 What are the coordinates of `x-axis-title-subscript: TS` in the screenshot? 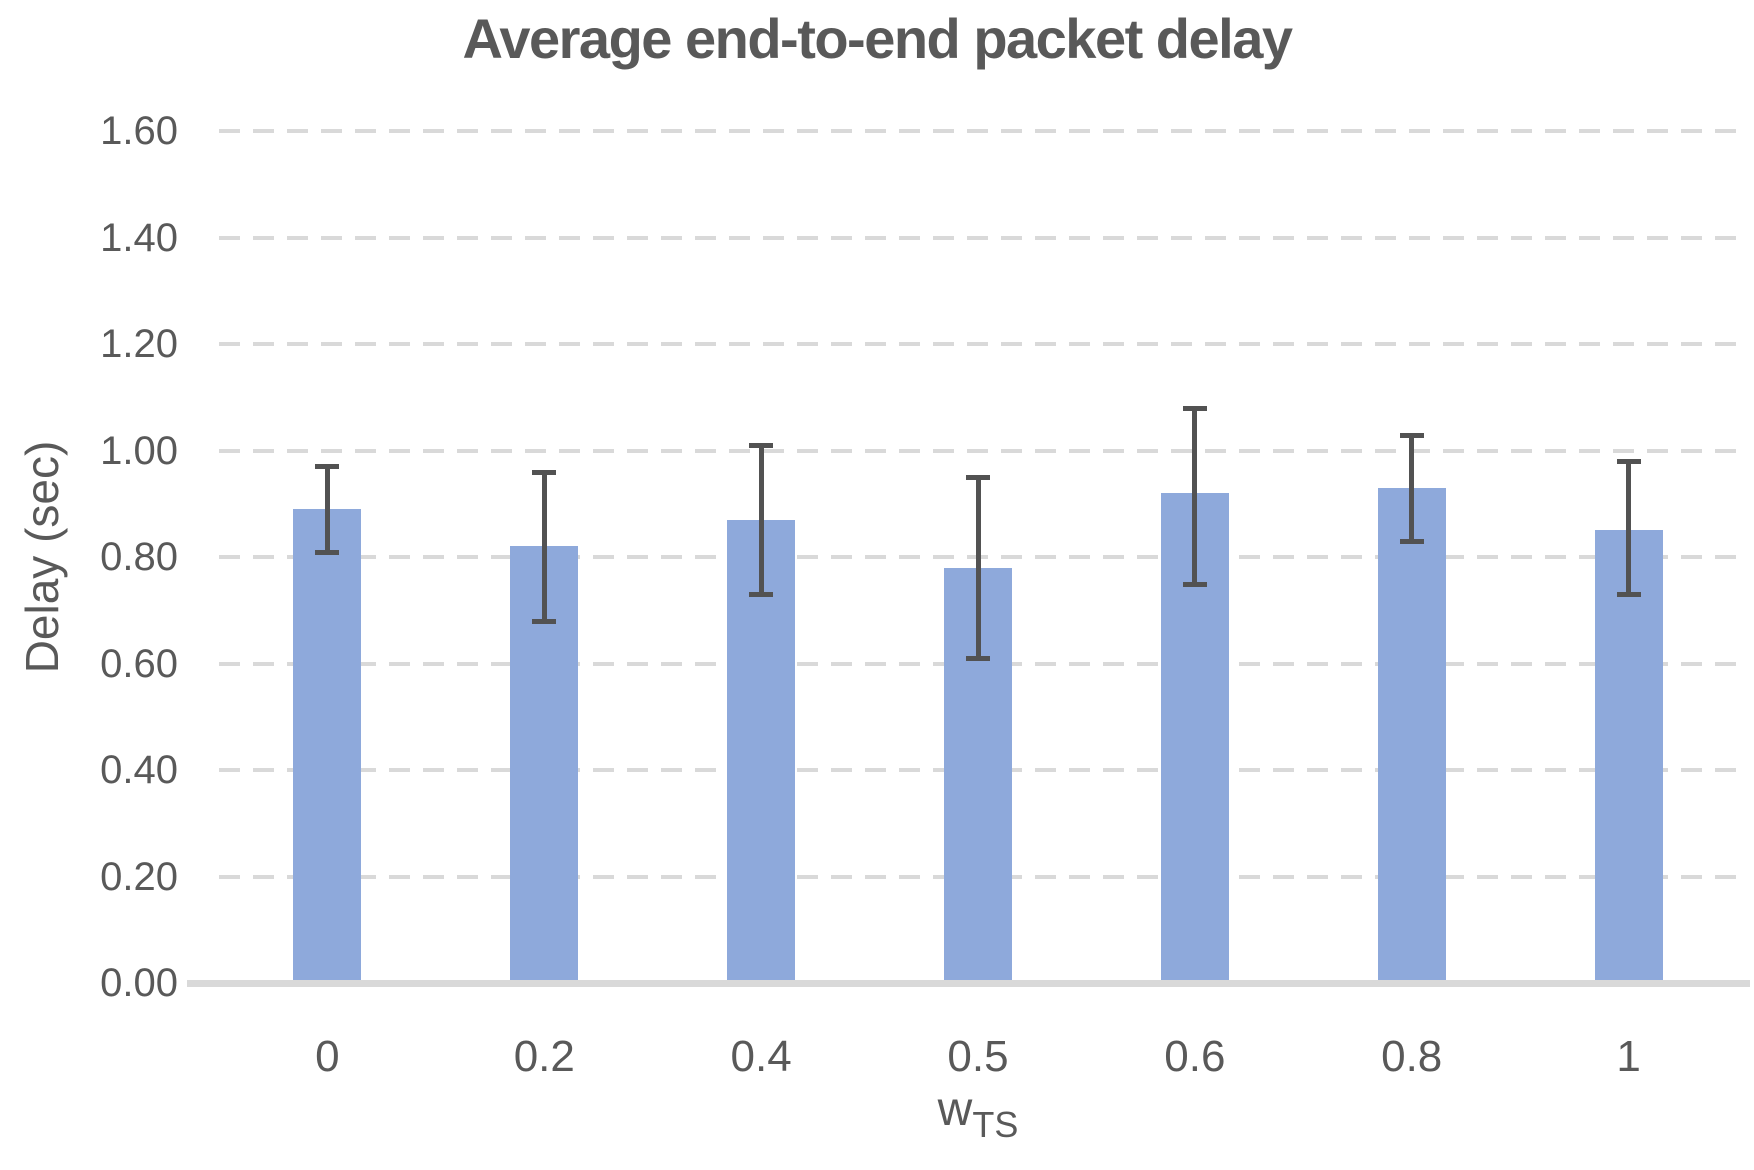 It's located at (995, 1124).